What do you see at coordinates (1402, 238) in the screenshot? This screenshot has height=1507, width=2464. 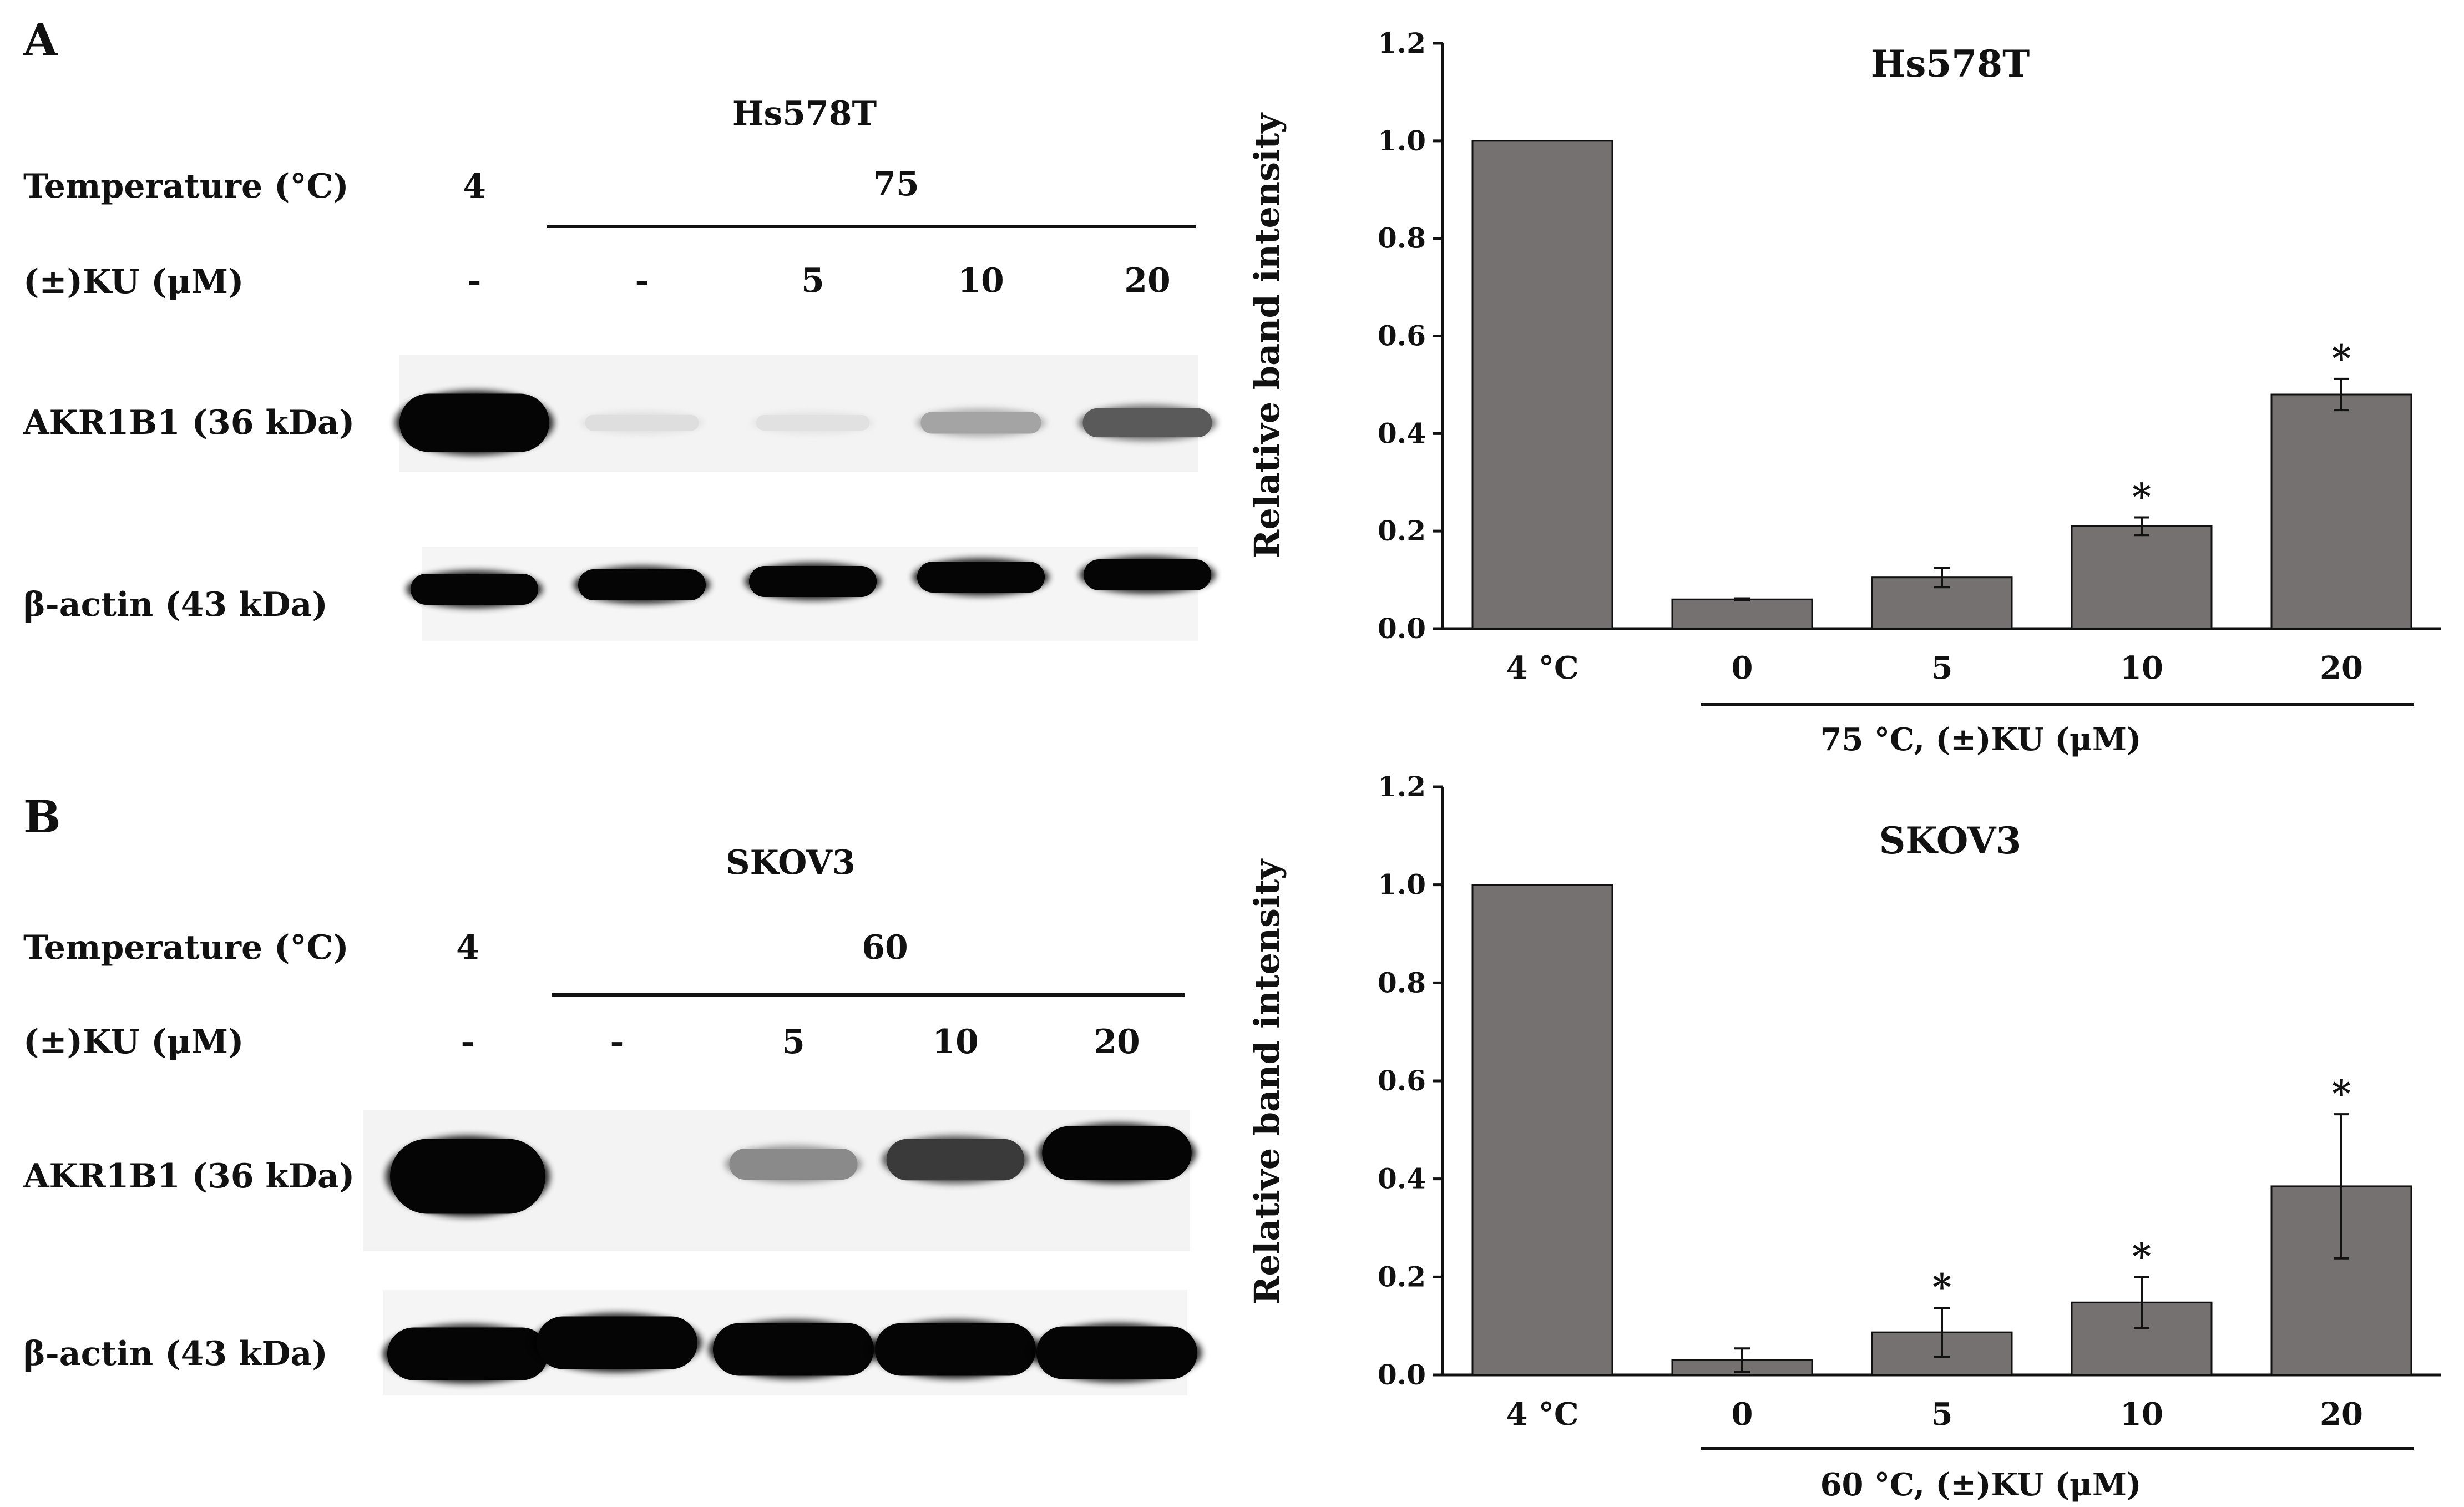 I see `panel-a-chart-ytick-label: 0.8` at bounding box center [1402, 238].